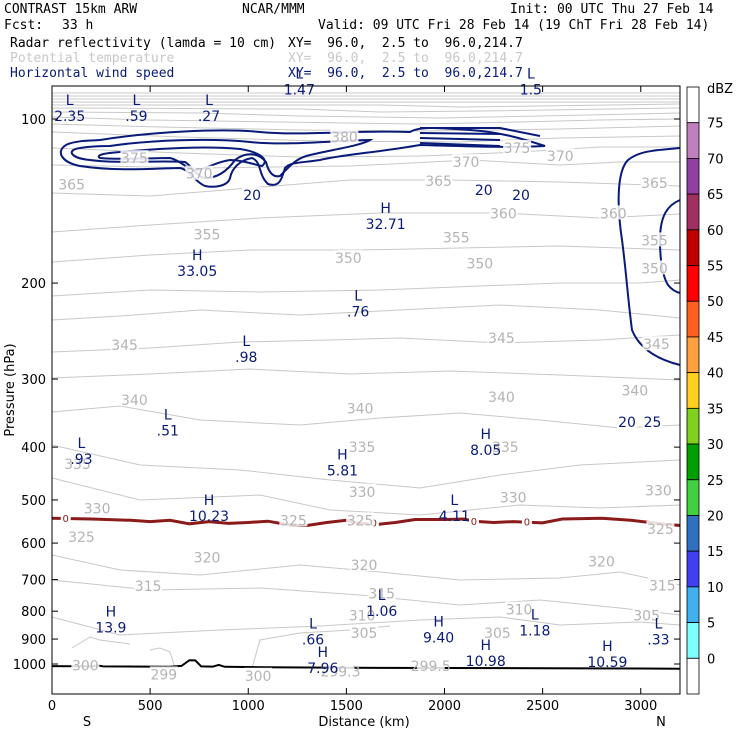 This screenshot has height=740, width=740. Describe the element at coordinates (33, 612) in the screenshot. I see `y-tick-label: 800` at that location.